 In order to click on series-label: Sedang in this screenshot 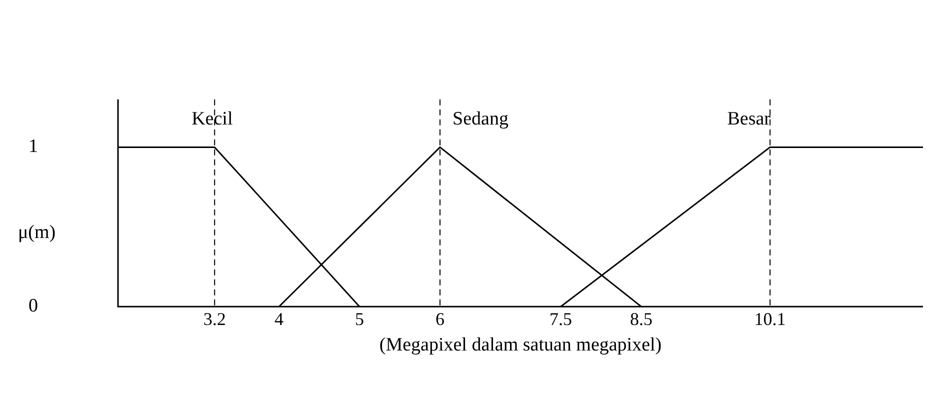, I will do `click(480, 119)`.